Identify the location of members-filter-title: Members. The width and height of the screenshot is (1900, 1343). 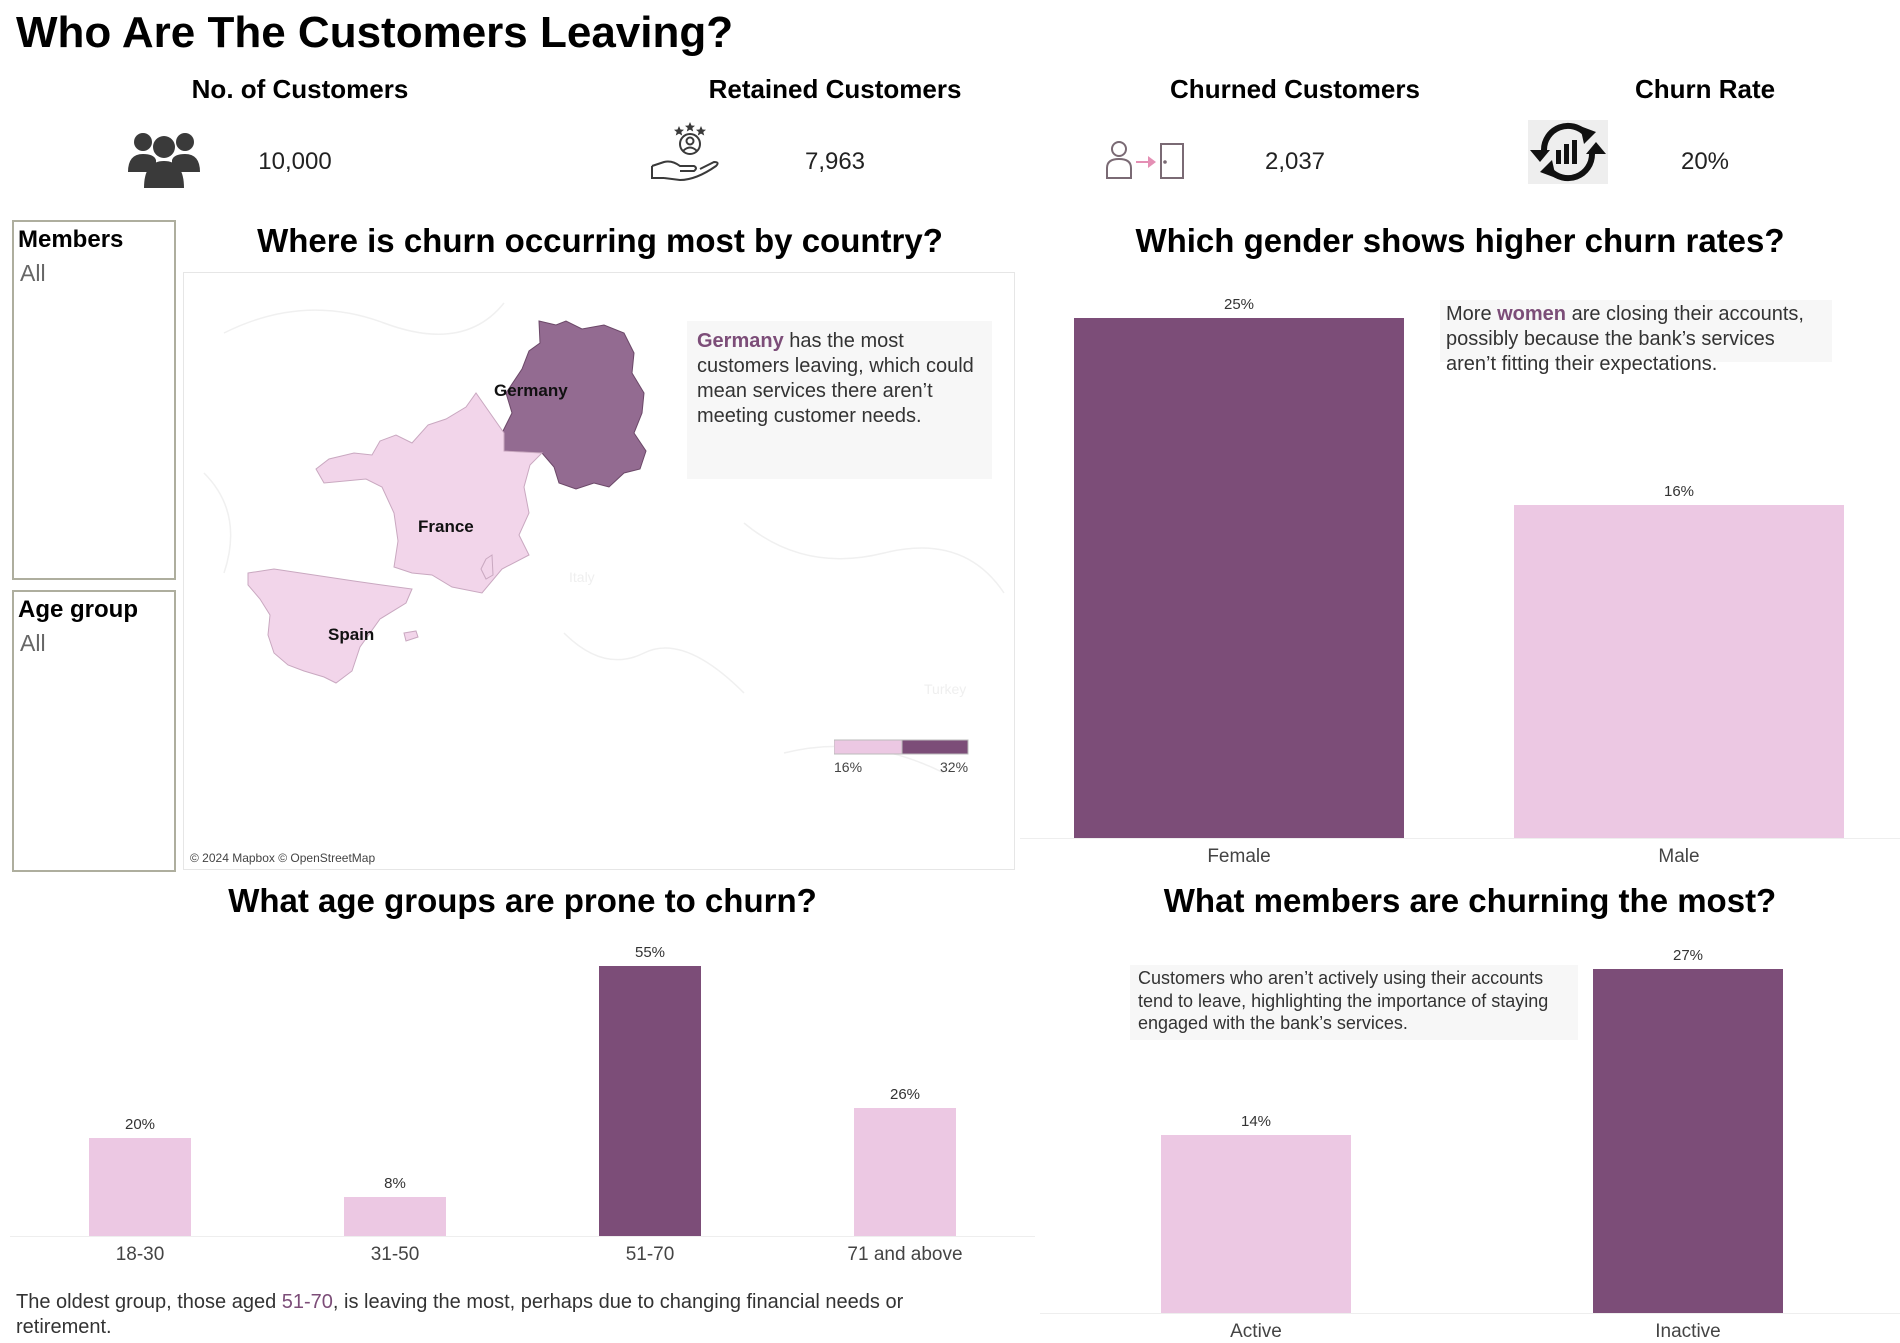
(71, 239).